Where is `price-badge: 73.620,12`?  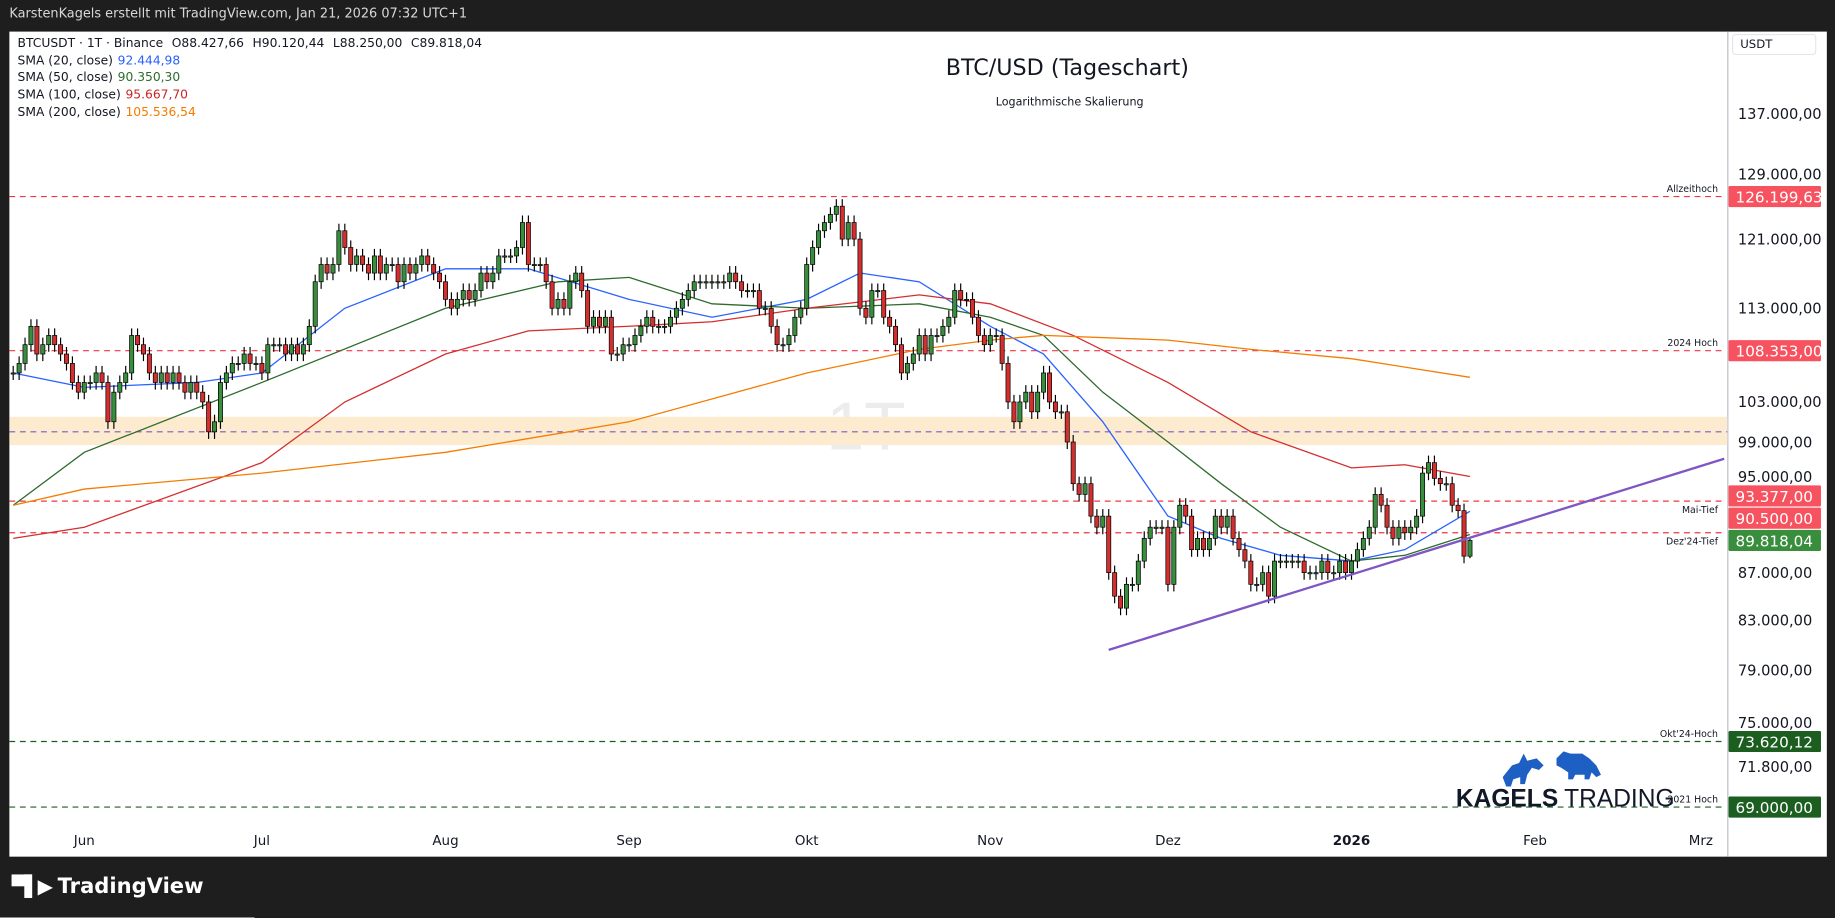
price-badge: 73.620,12 is located at coordinates (1774, 741).